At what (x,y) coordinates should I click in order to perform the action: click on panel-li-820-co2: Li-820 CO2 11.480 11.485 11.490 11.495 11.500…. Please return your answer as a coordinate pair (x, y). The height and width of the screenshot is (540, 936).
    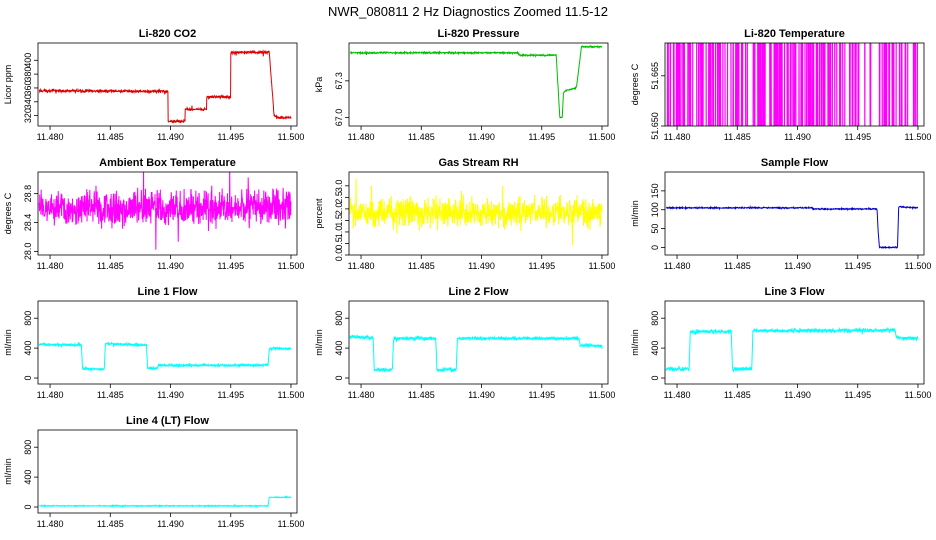
    Looking at the image, I should click on (153, 85).